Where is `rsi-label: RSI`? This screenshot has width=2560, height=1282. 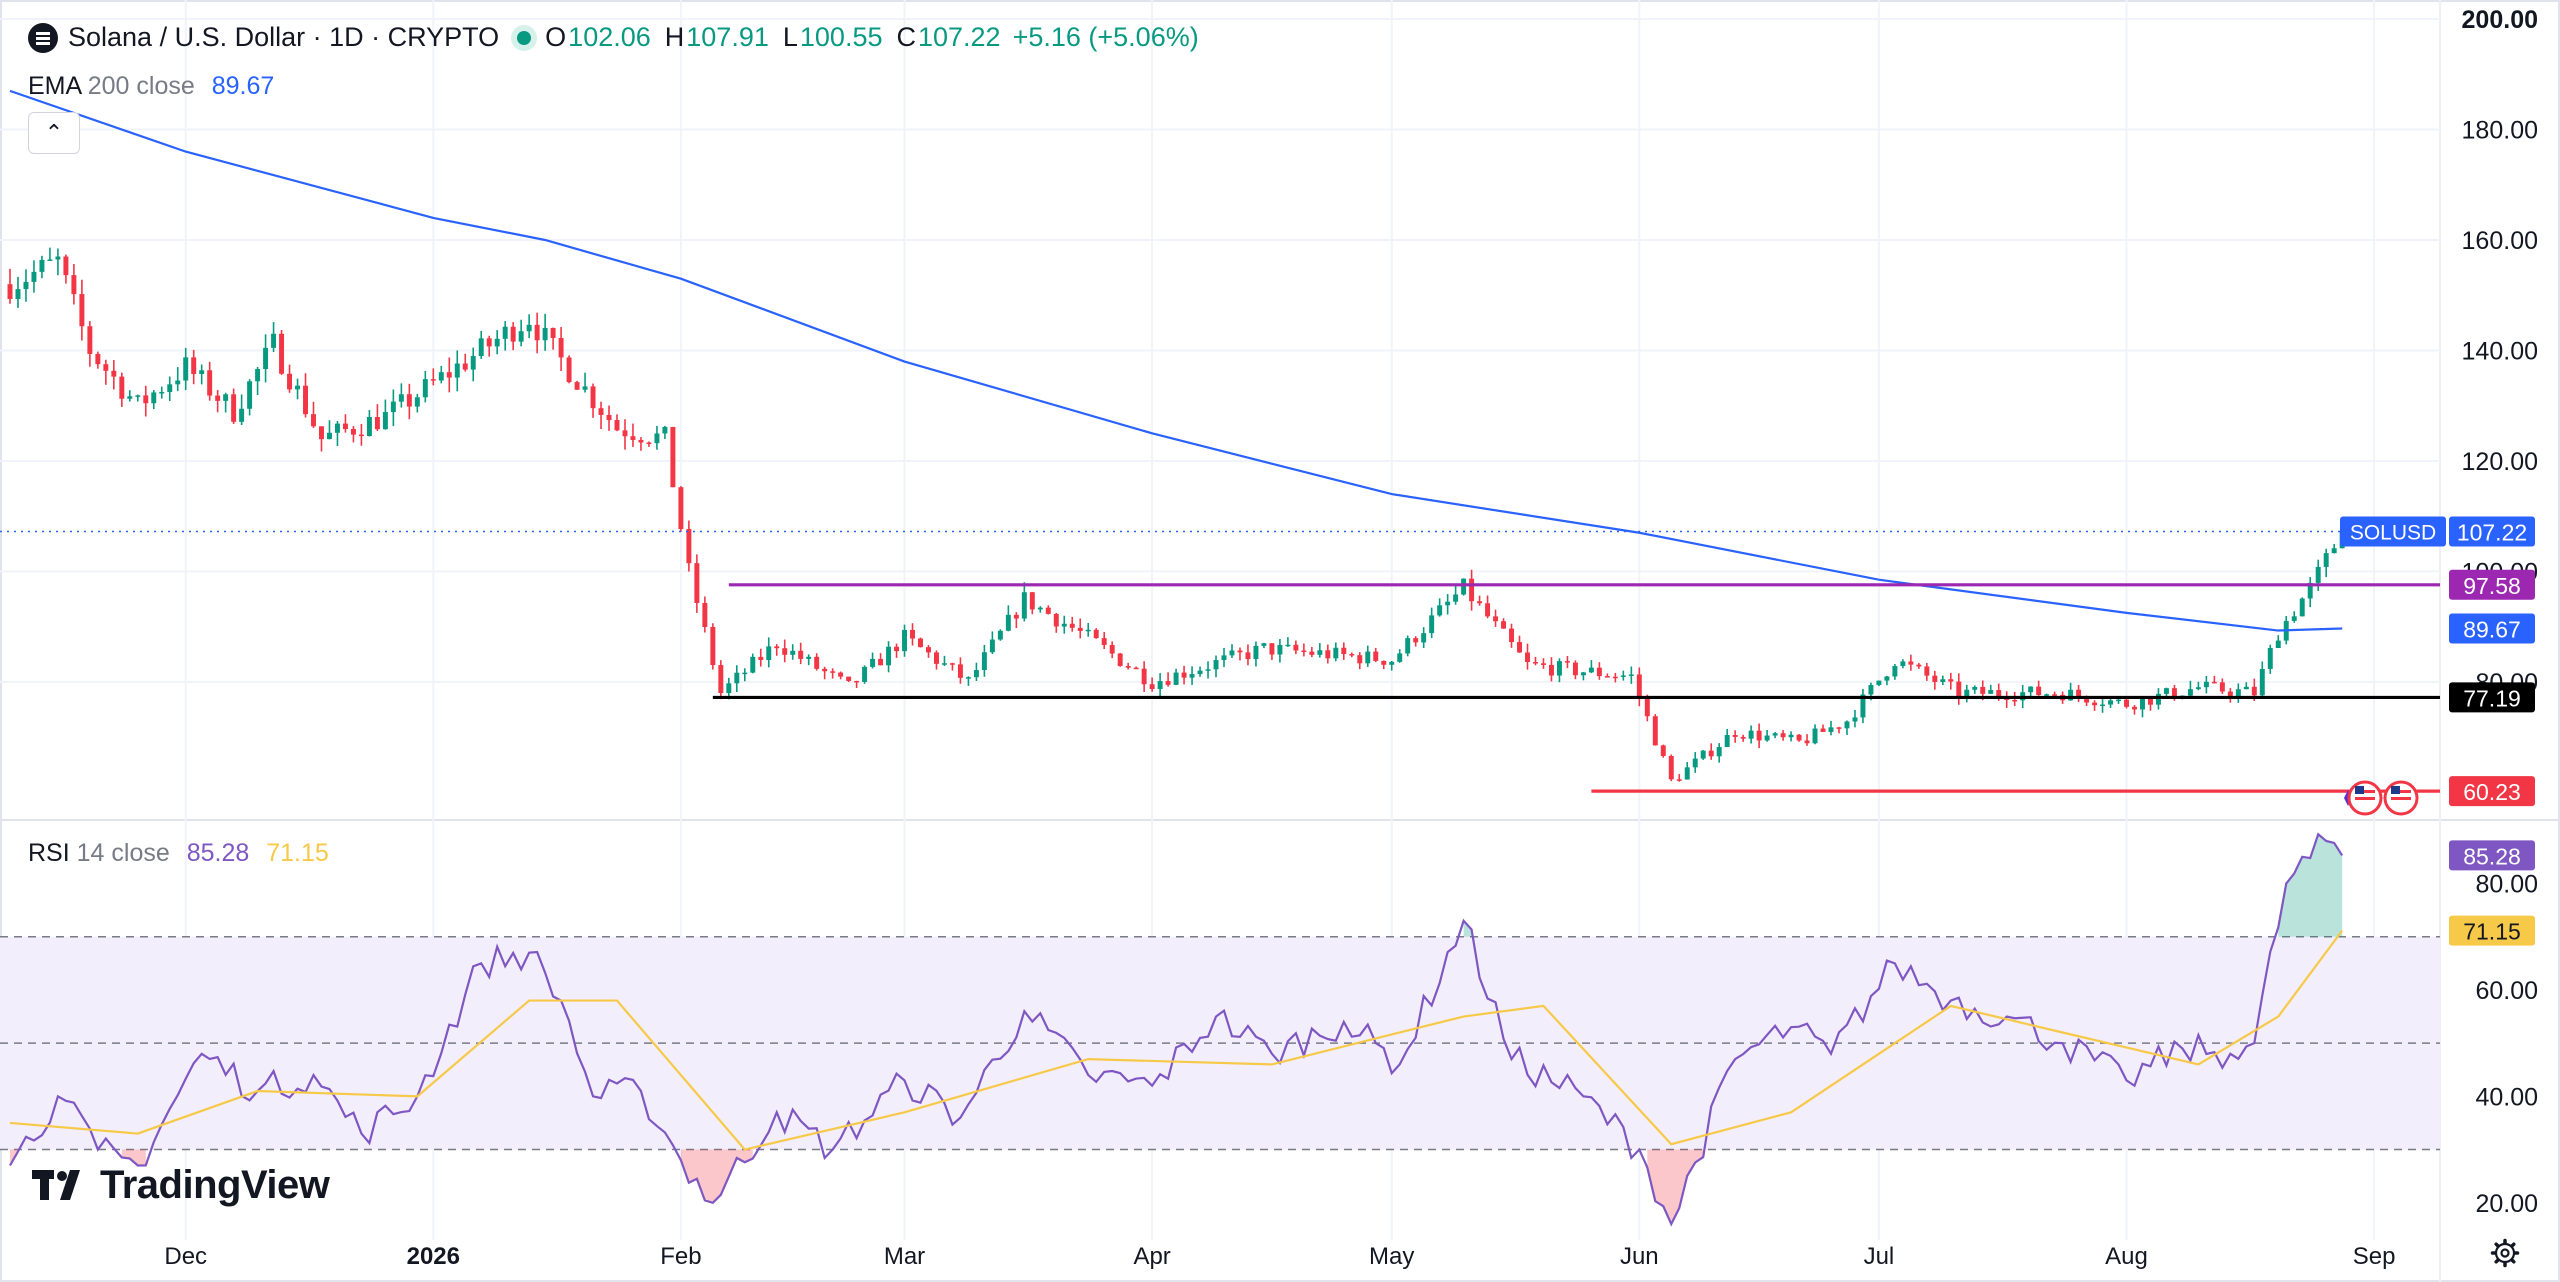
rsi-label: RSI is located at coordinates (49, 853).